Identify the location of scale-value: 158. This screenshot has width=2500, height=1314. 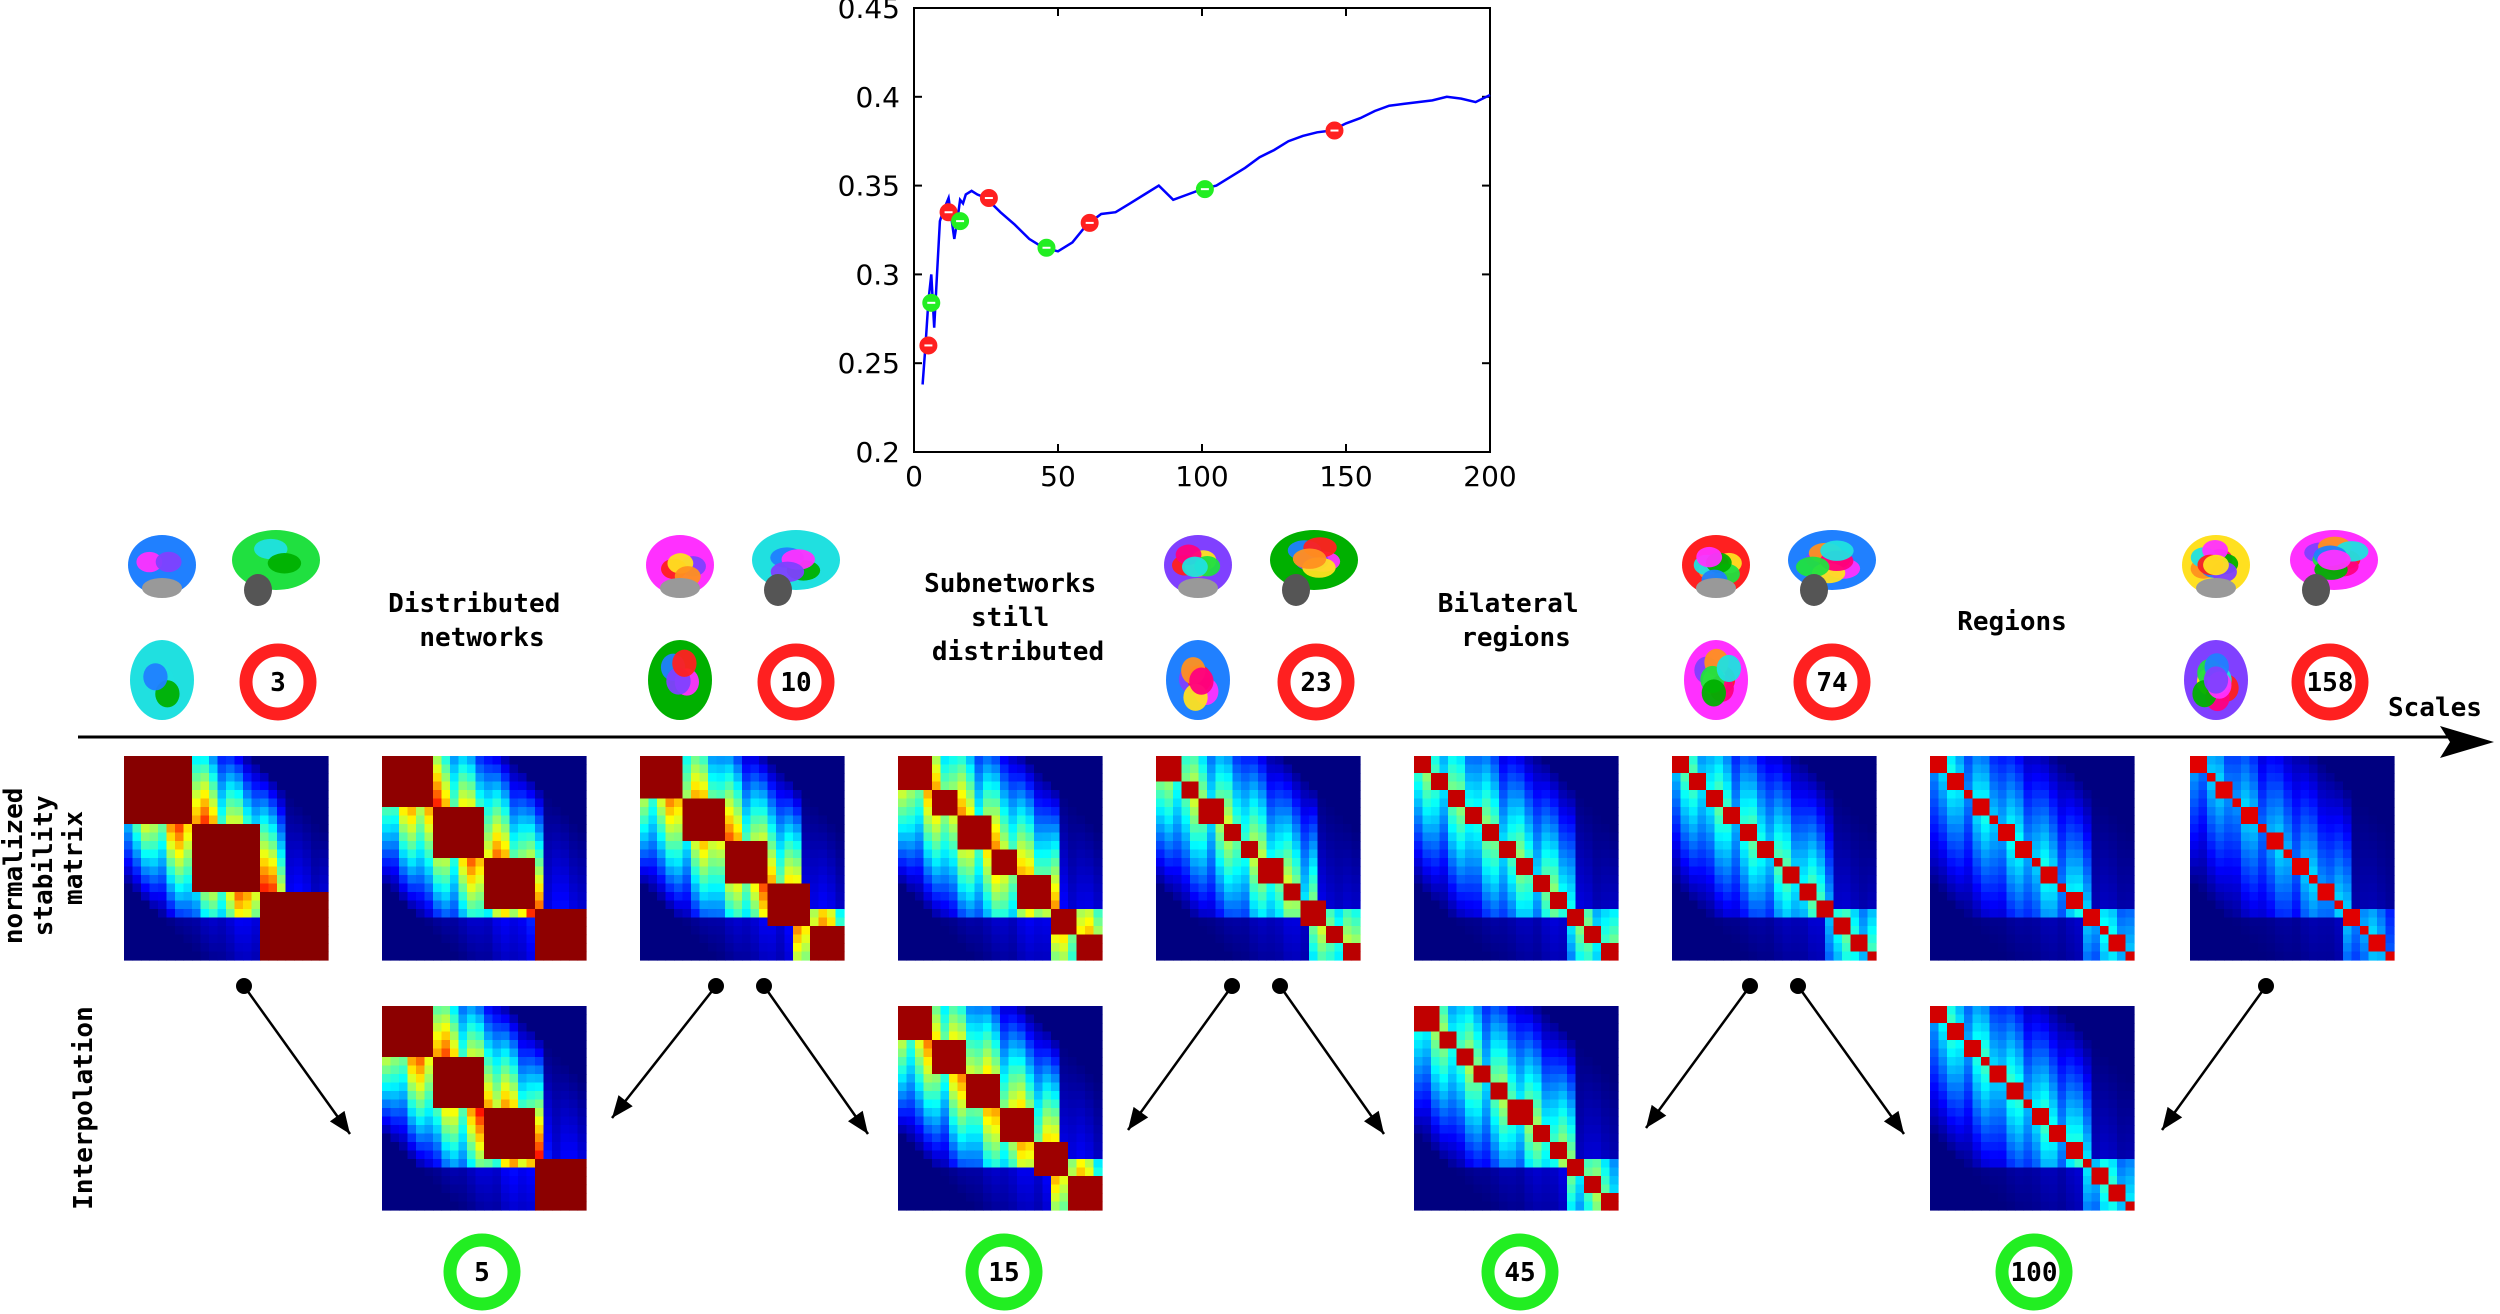
(2330, 683).